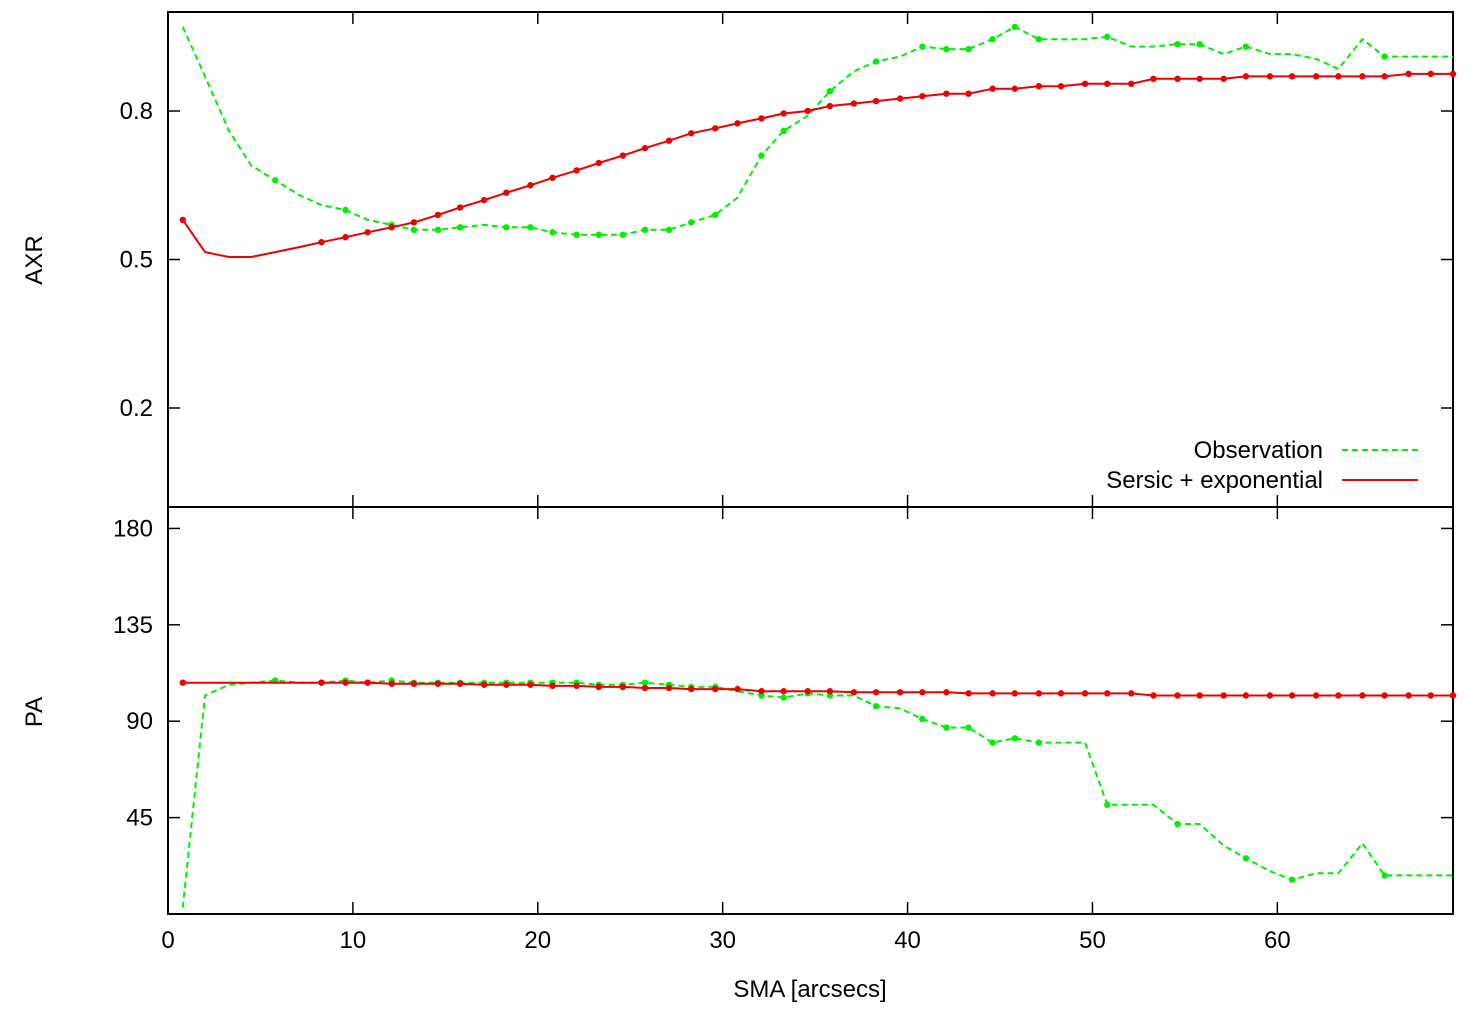 The width and height of the screenshot is (1475, 1015). I want to click on pa-xtick-label: 60, so click(1277, 940).